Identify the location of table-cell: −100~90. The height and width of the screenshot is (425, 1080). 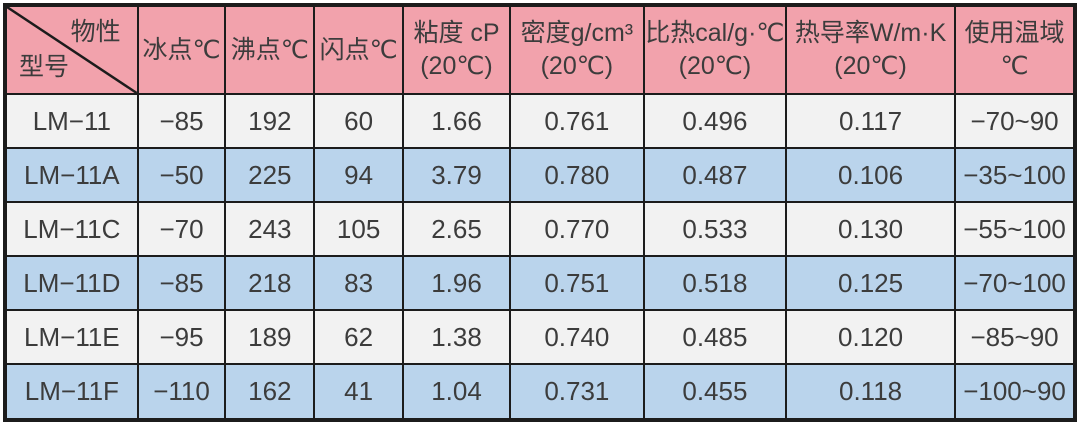
(1015, 392).